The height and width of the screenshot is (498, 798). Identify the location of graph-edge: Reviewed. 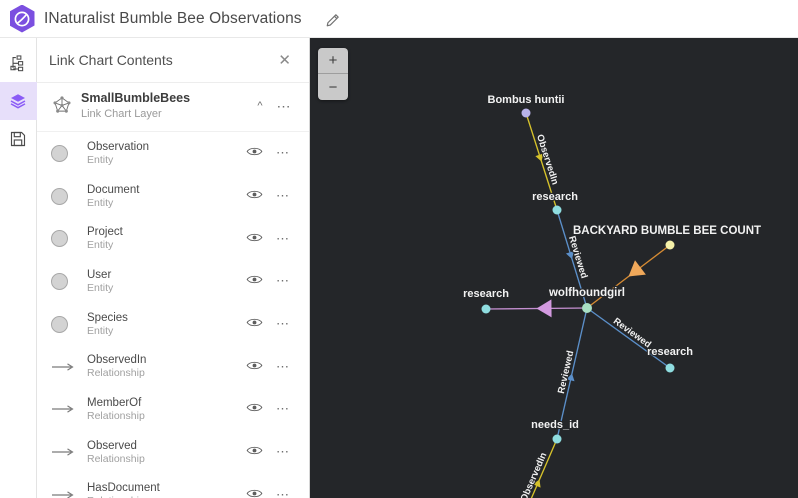
(628, 338).